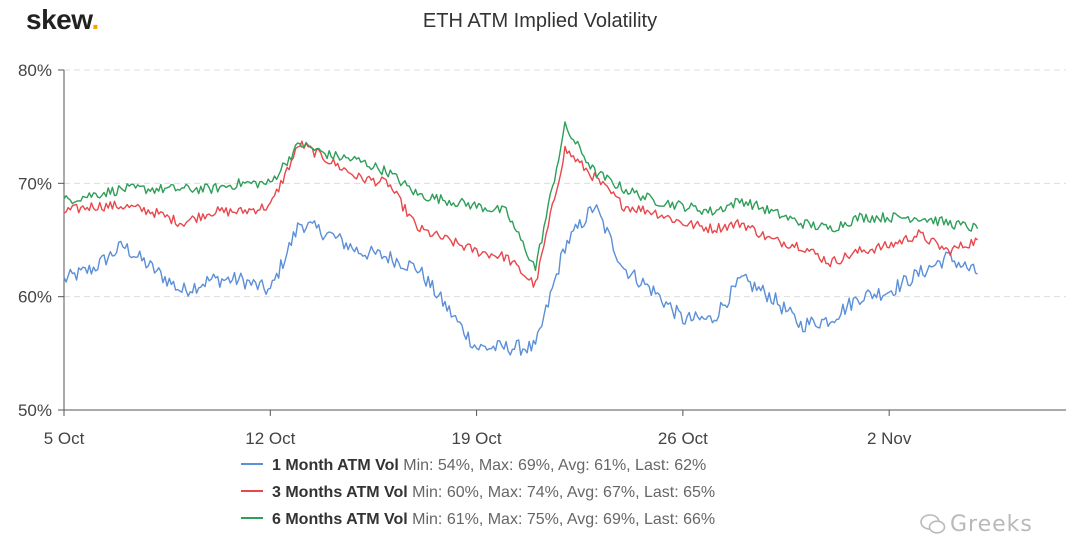 The width and height of the screenshot is (1080, 543). What do you see at coordinates (35, 297) in the screenshot?
I see `y-tick-label: 60%` at bounding box center [35, 297].